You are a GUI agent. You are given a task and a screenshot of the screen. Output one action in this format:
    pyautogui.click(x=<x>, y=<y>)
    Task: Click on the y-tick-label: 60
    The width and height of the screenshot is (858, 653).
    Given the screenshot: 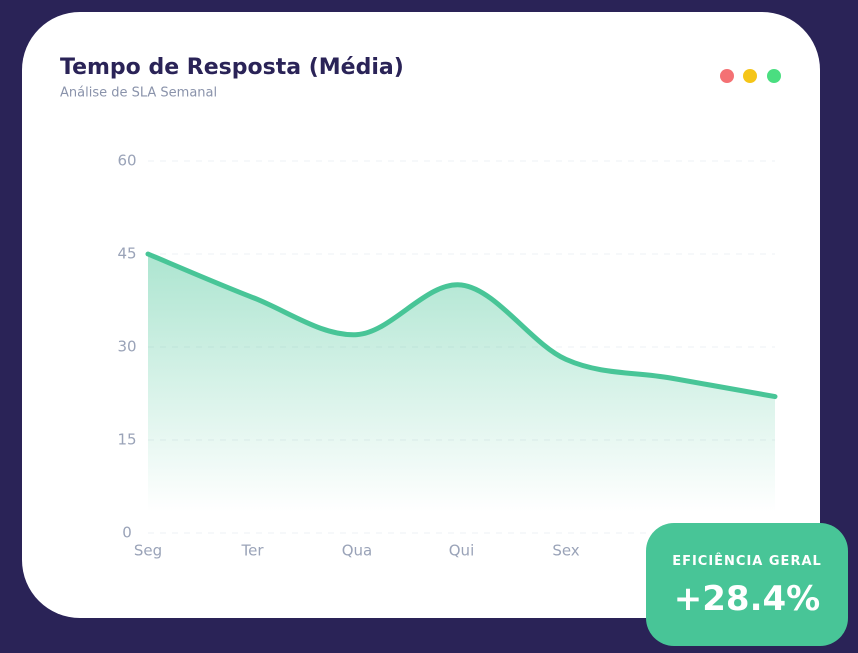 What is the action you would take?
    pyautogui.click(x=126, y=161)
    